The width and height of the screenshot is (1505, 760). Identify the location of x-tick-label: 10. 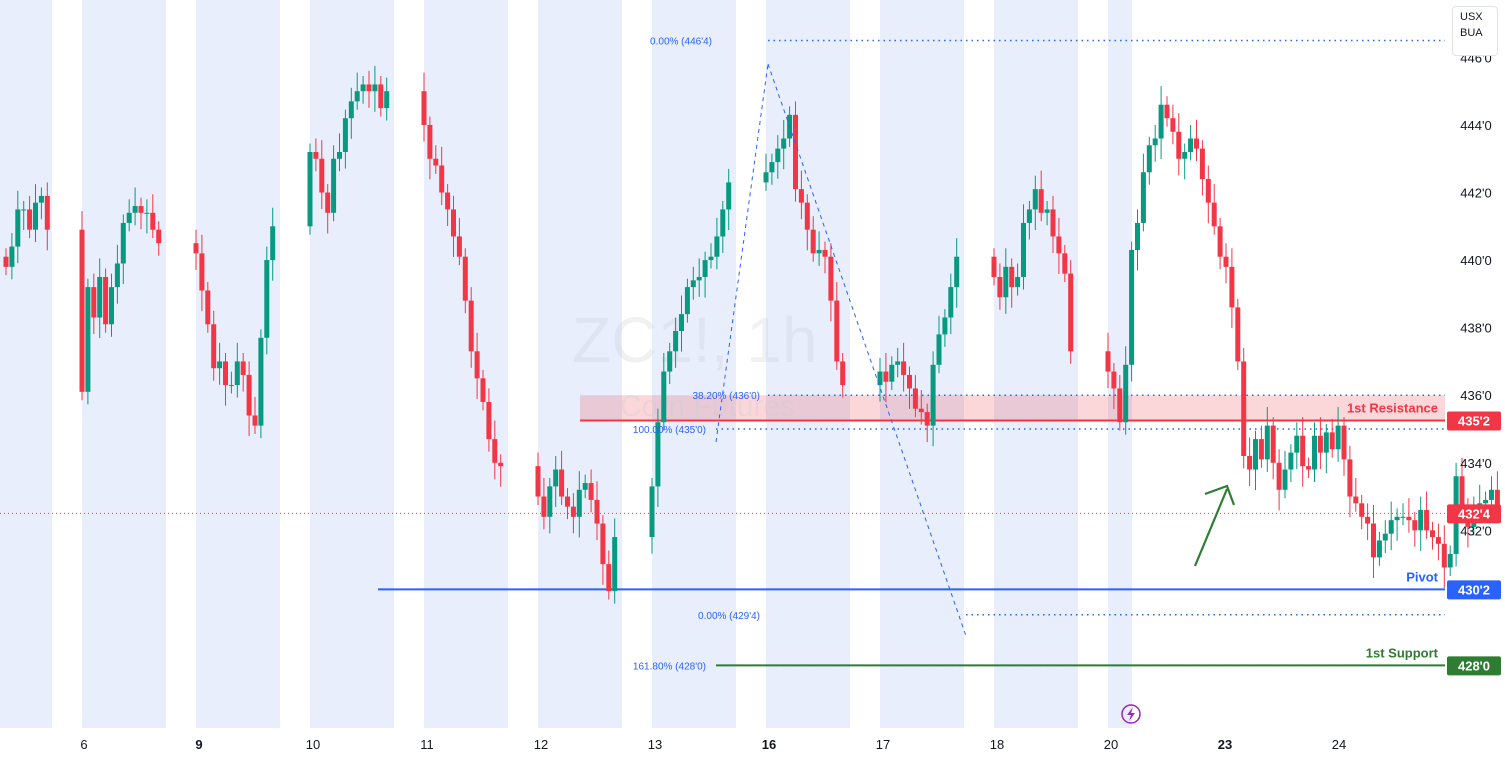
(313, 744).